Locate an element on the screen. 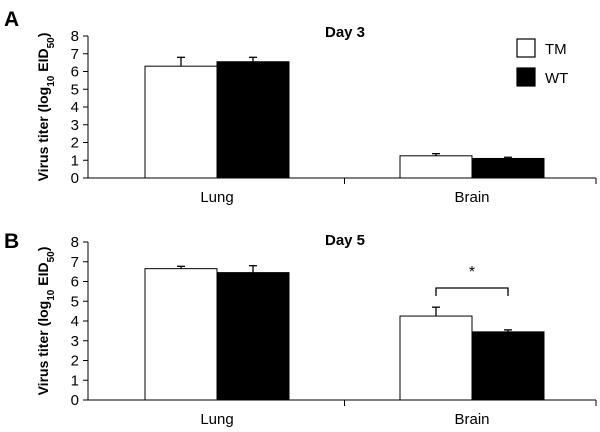 The image size is (600, 432). panel-b-y-tick-label: 1 is located at coordinates (75, 380).